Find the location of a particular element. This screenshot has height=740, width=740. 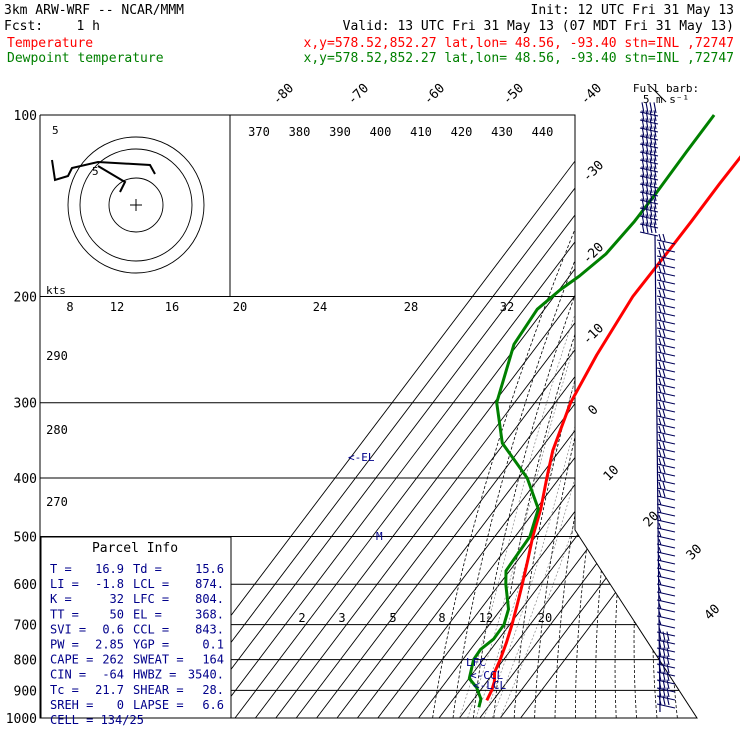

hodograph-tick-label: 20 is located at coordinates (240, 307).